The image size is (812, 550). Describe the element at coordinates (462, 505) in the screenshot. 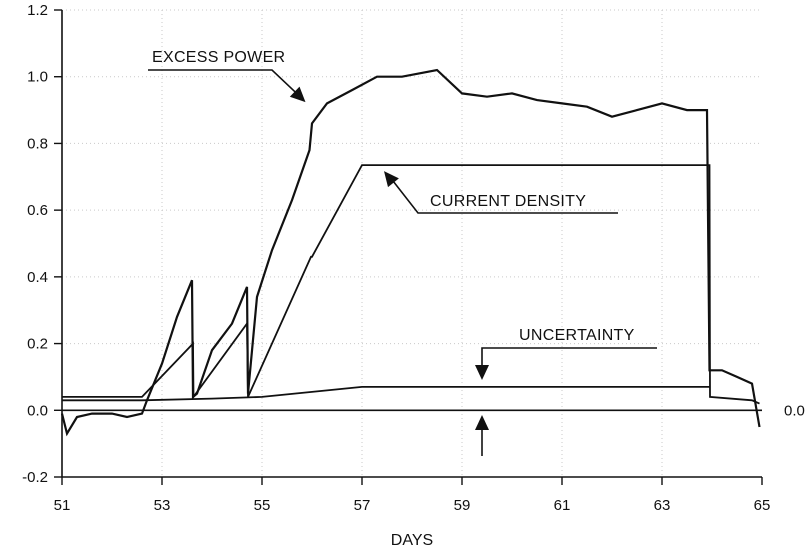

I see `x-tick-label: 59` at that location.